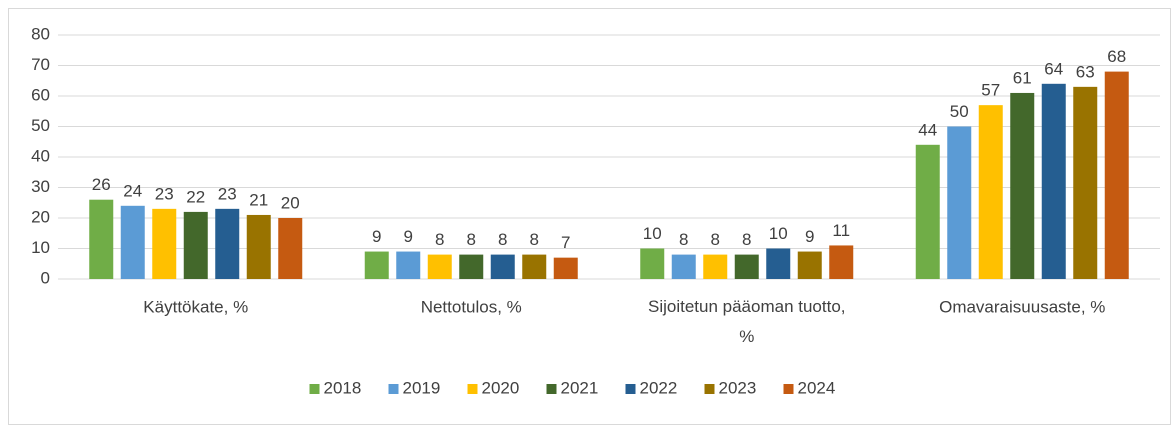 Image resolution: width=1173 pixels, height=426 pixels. Describe the element at coordinates (580, 387) in the screenshot. I see `legend-label: 2021` at that location.